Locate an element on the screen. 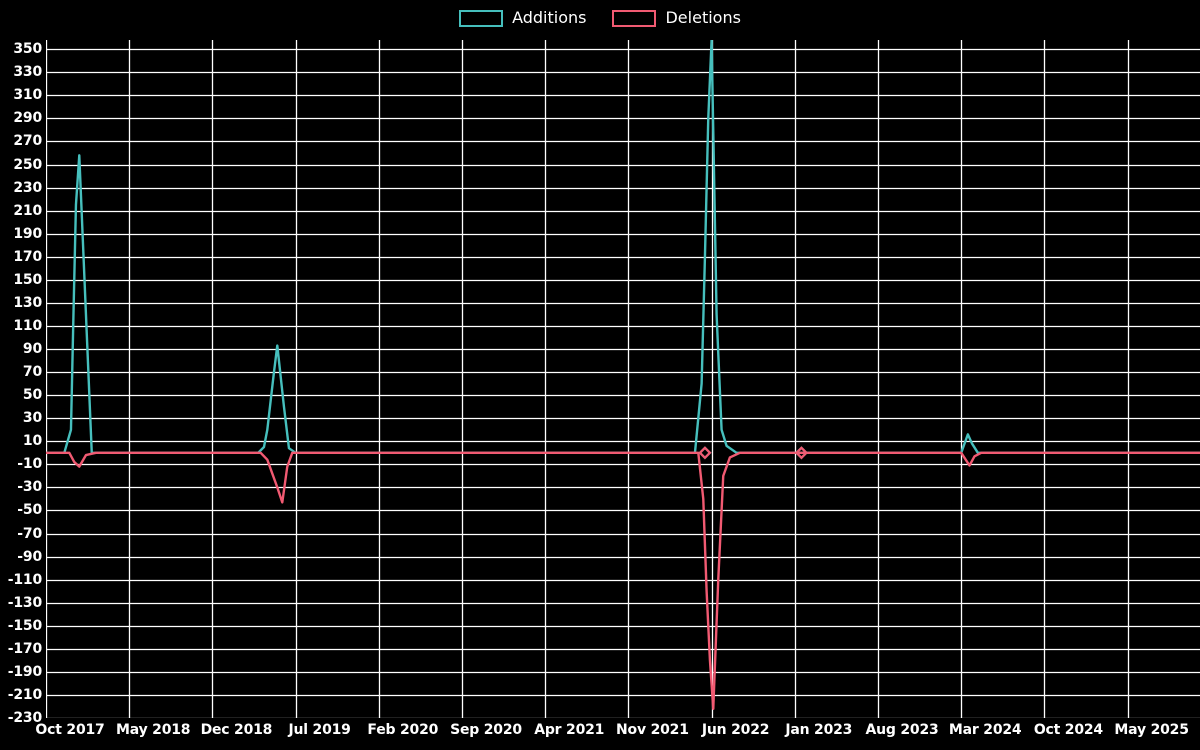  y-tick-label: 190 is located at coordinates (27, 233).